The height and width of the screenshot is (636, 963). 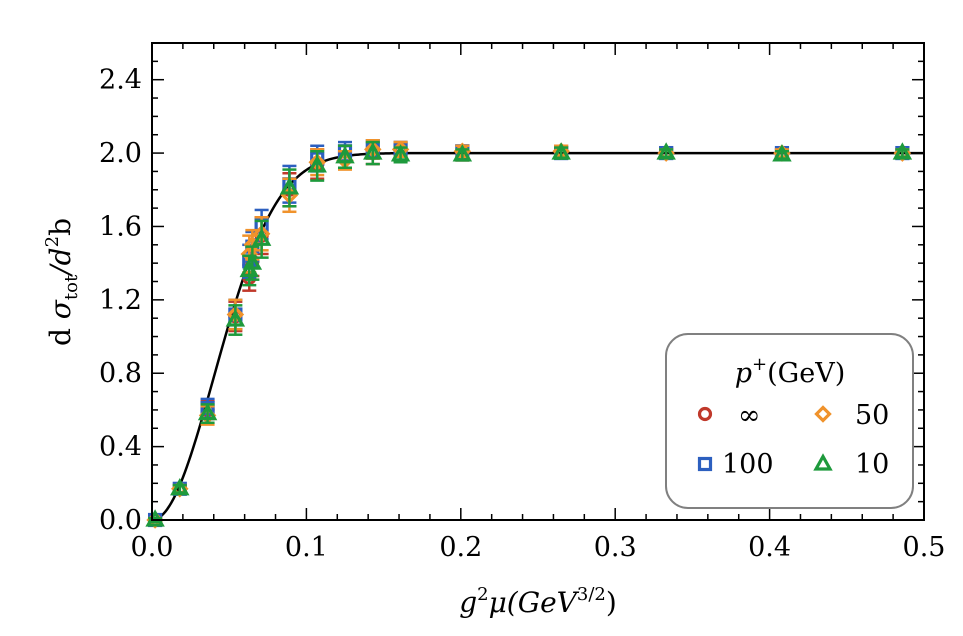 I want to click on x-tick-label: 0.5, so click(x=924, y=547).